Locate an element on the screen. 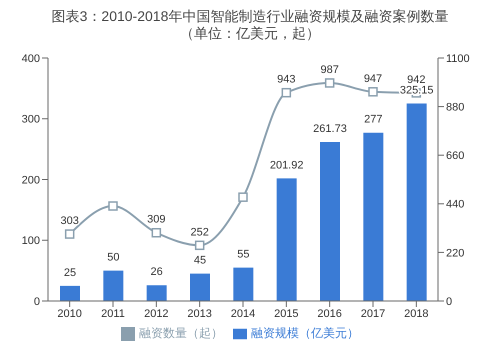  data-label: 201.92 is located at coordinates (287, 165).